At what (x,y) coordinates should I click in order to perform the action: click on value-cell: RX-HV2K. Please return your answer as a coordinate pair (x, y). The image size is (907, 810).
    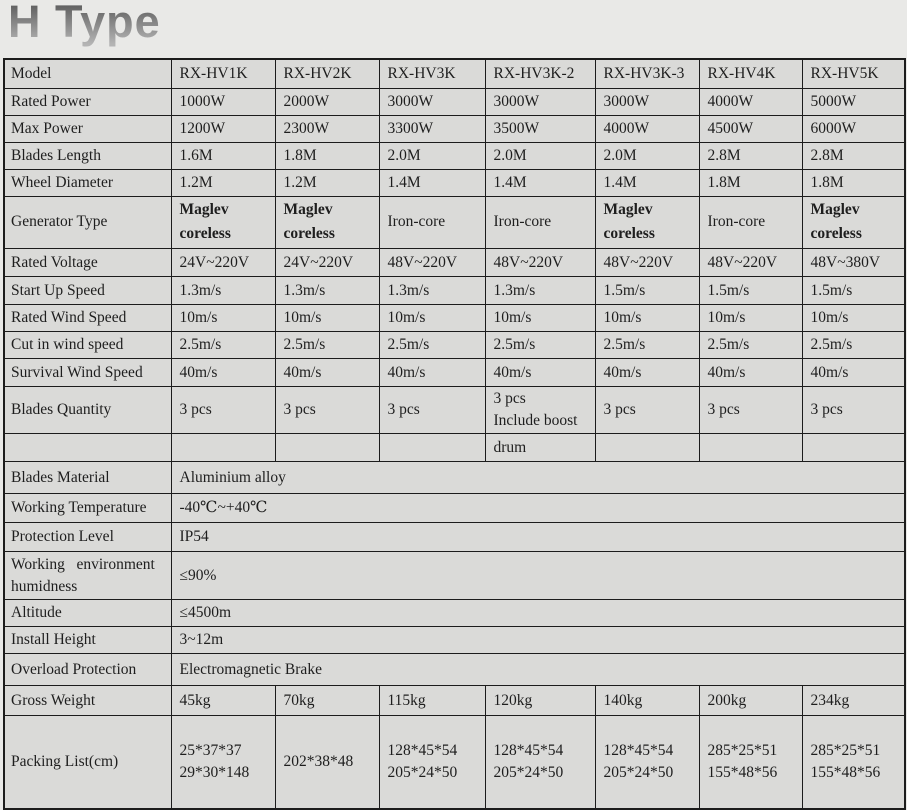
    Looking at the image, I should click on (327, 73).